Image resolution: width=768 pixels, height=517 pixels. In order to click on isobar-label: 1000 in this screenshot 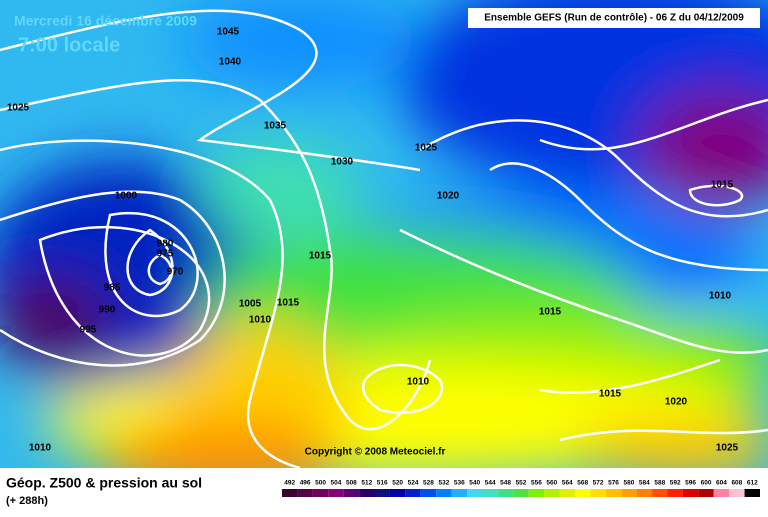, I will do `click(126, 196)`.